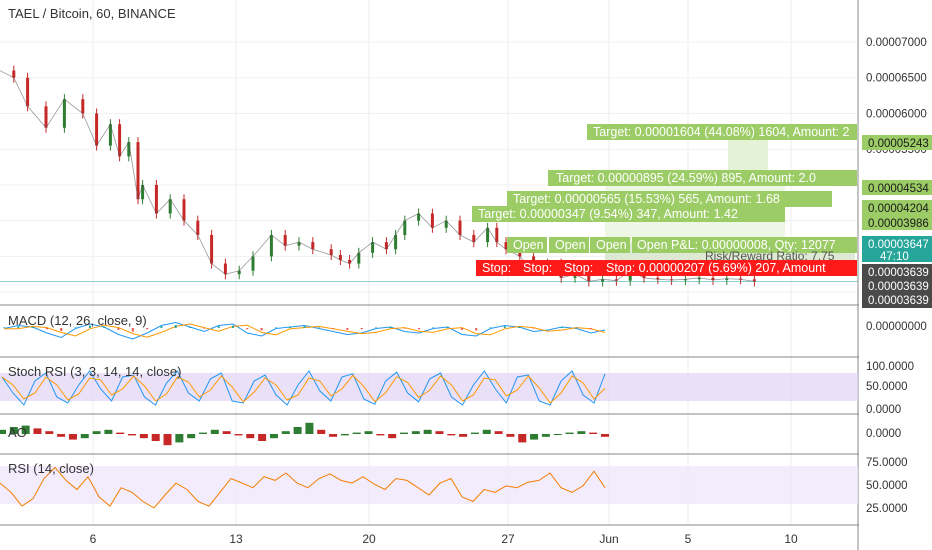 This screenshot has height=550, width=932. Describe the element at coordinates (898, 287) in the screenshot. I see `badge-dark-2: 0.00003639` at that location.